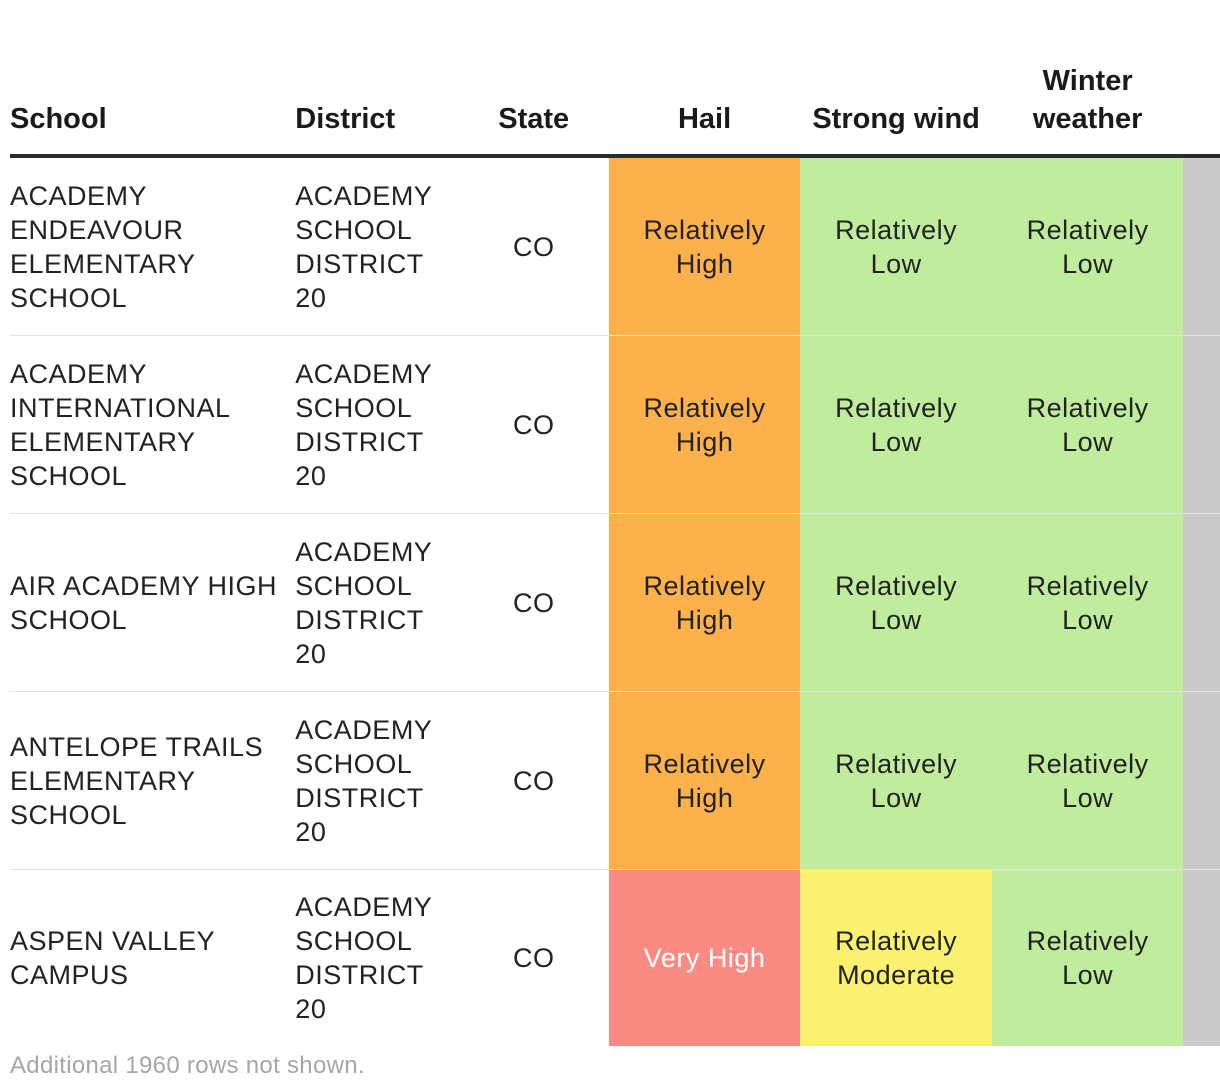 The height and width of the screenshot is (1092, 1220). What do you see at coordinates (704, 79) in the screenshot?
I see `header-hail: Hail` at bounding box center [704, 79].